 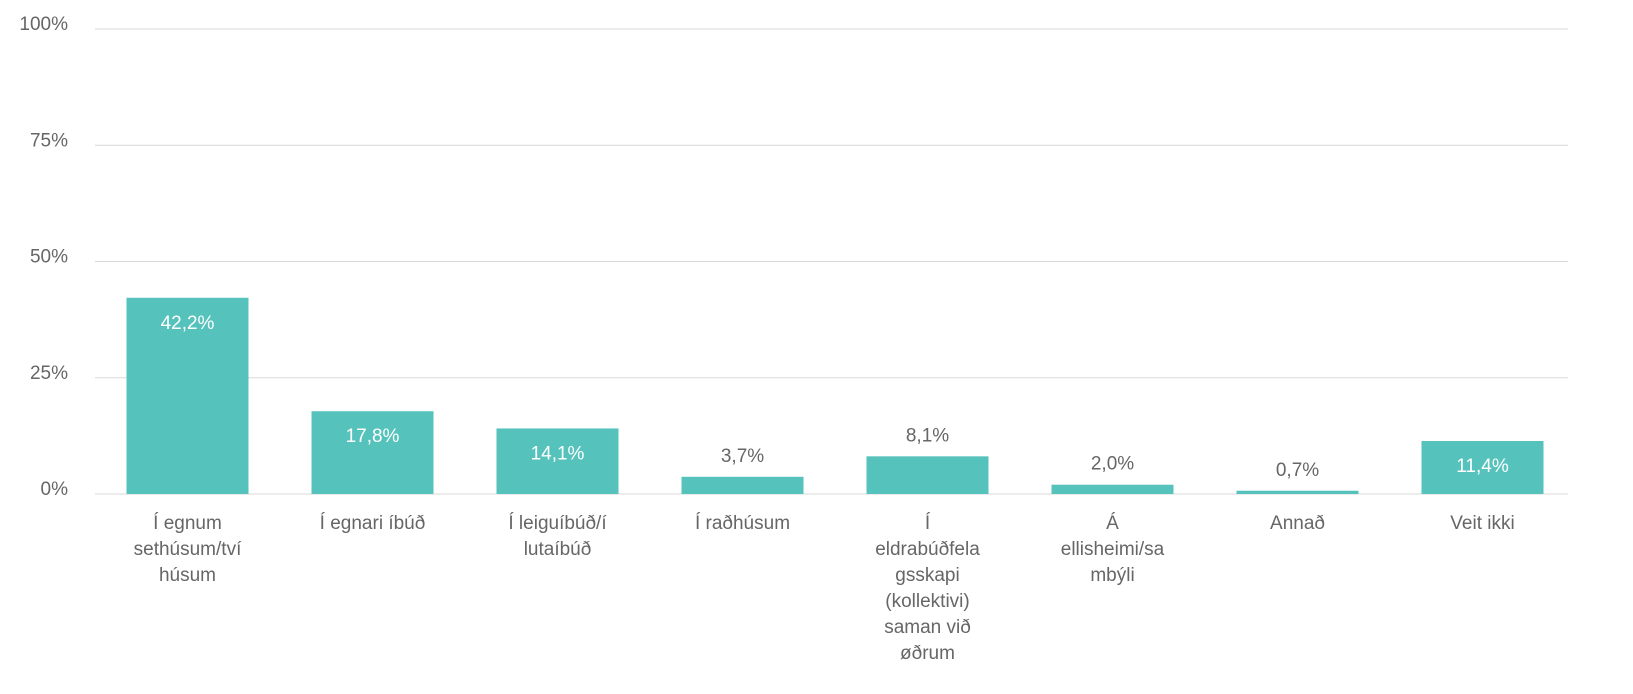 What do you see at coordinates (43, 24) in the screenshot?
I see `y-tick-label: 100%` at bounding box center [43, 24].